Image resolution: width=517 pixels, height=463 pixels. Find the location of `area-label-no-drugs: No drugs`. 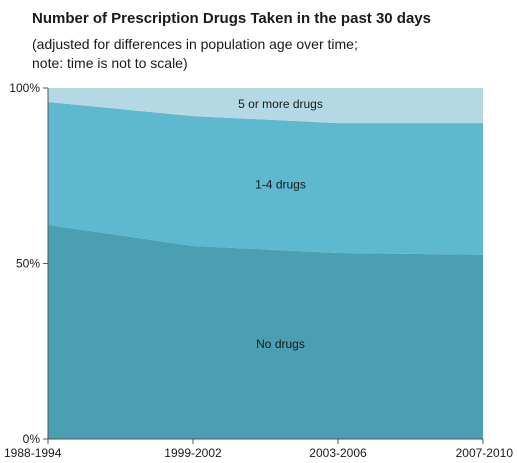

area-label-no-drugs: No drugs is located at coordinates (280, 344).